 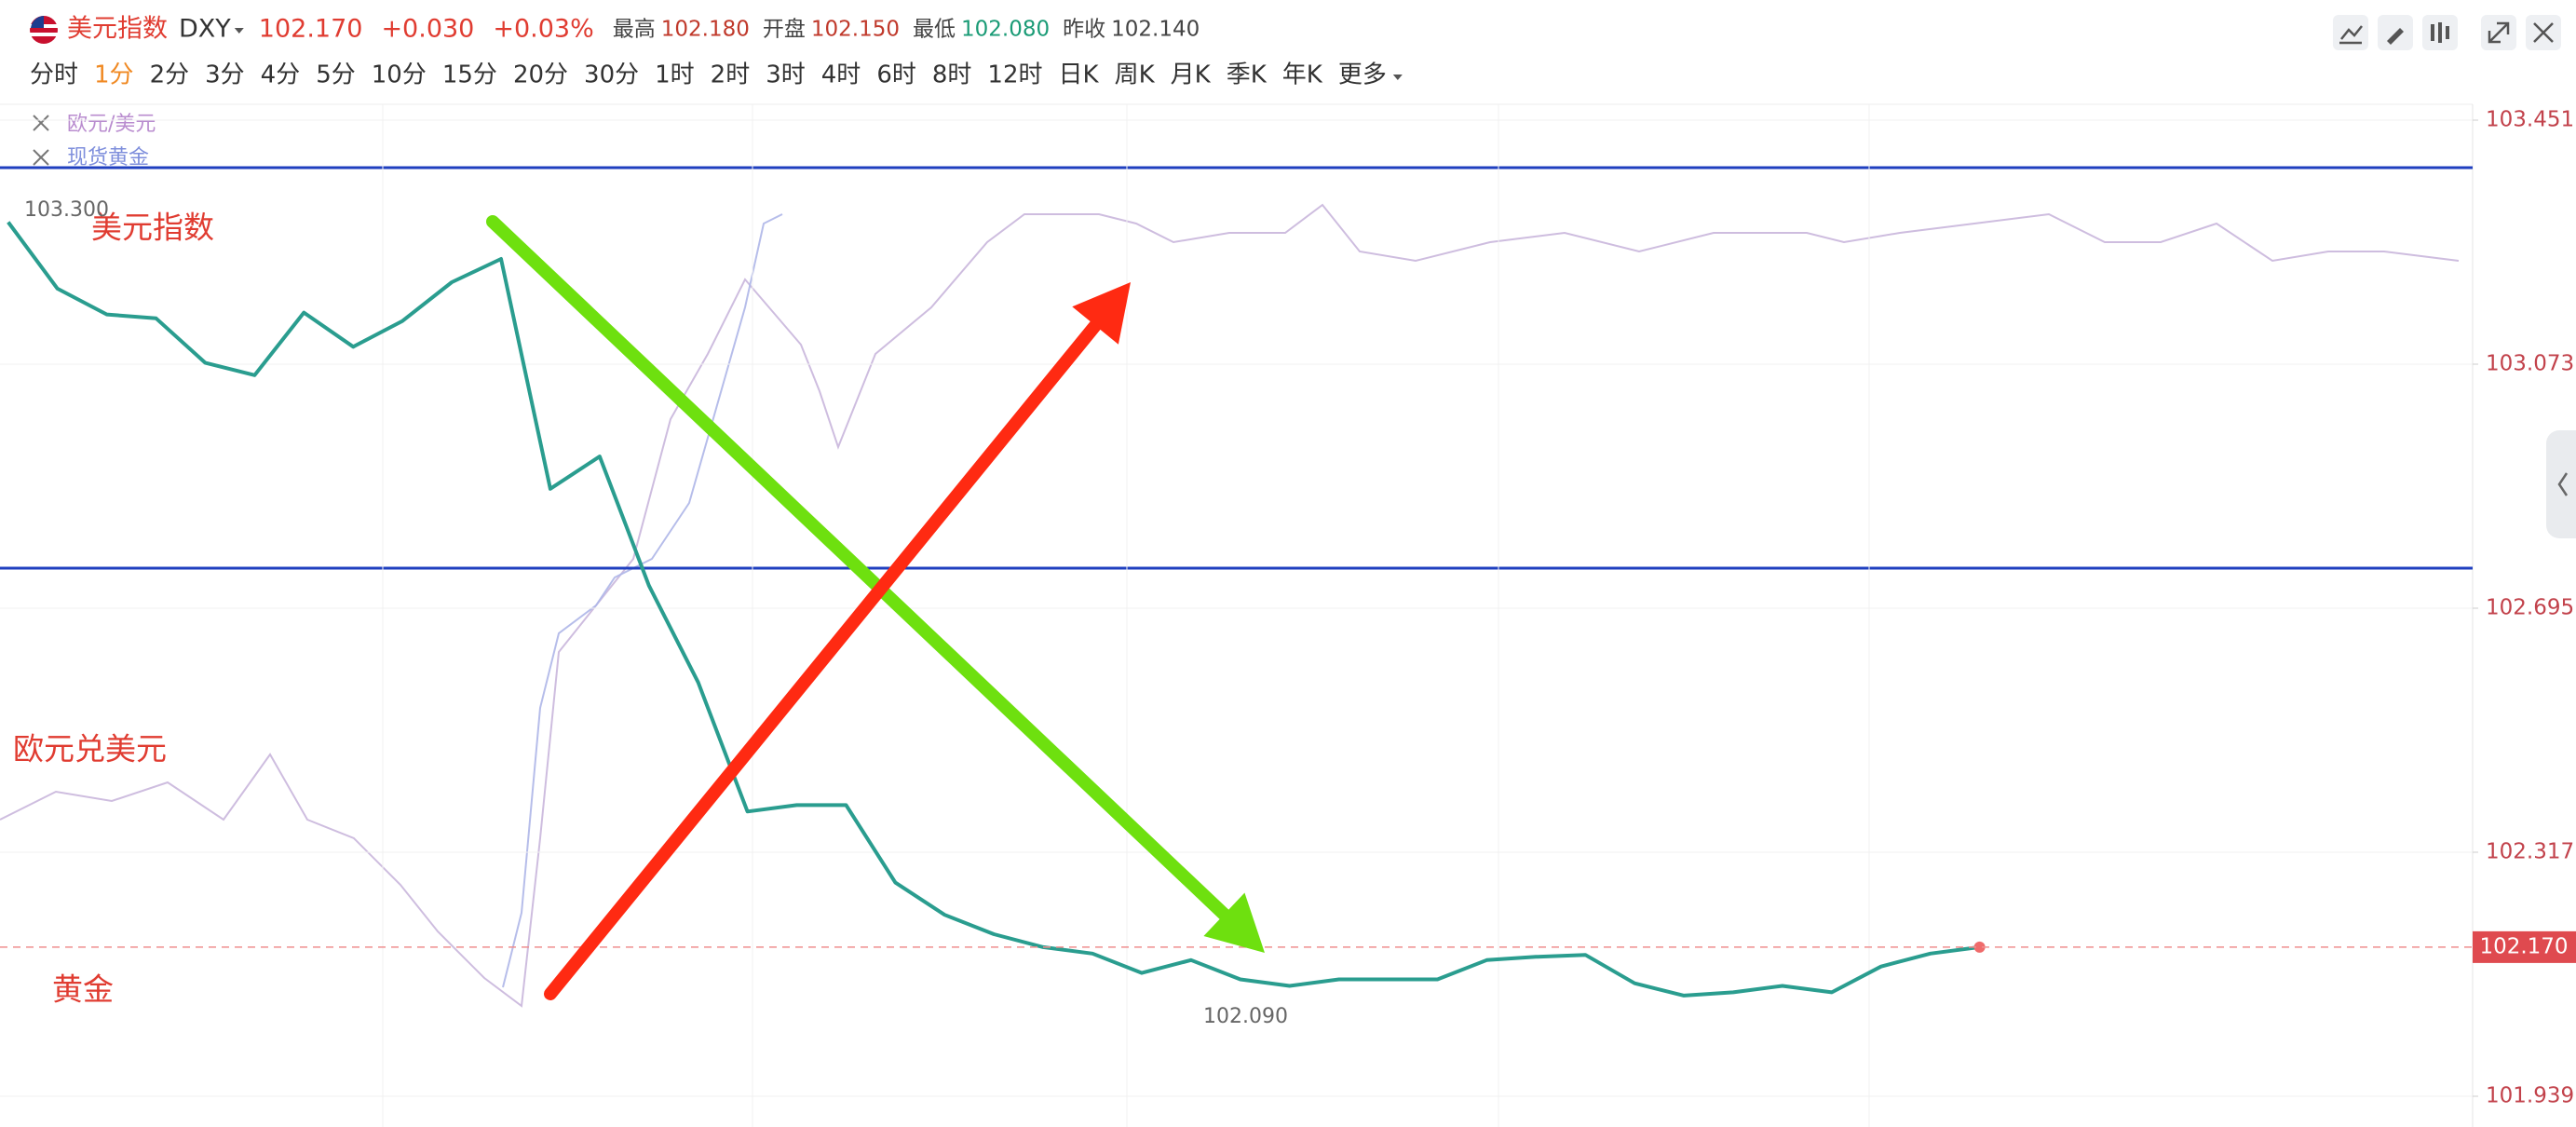 What do you see at coordinates (90, 749) in the screenshot?
I see `annotation: 欧元兑美元` at bounding box center [90, 749].